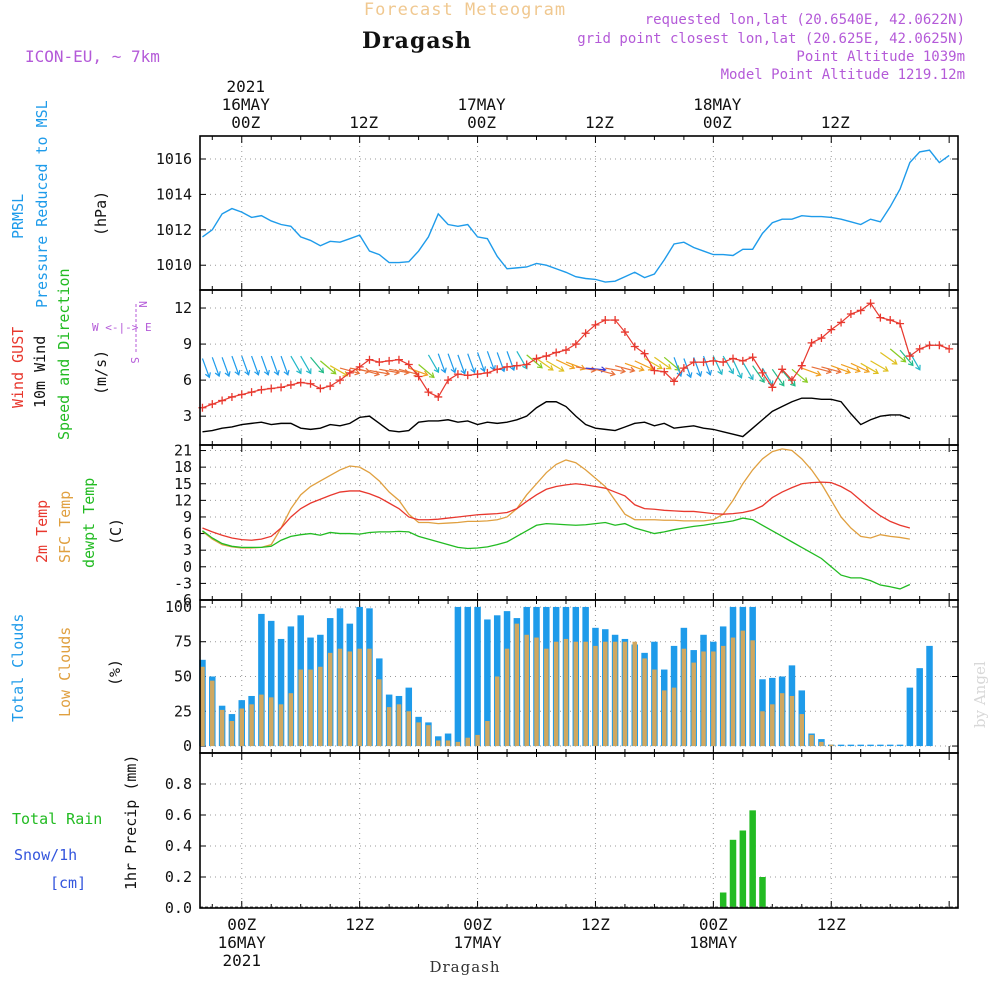 Image resolution: width=1000 pixels, height=1000 pixels. Describe the element at coordinates (115, 672) in the screenshot. I see `clouds-unit-label: (%)` at that location.